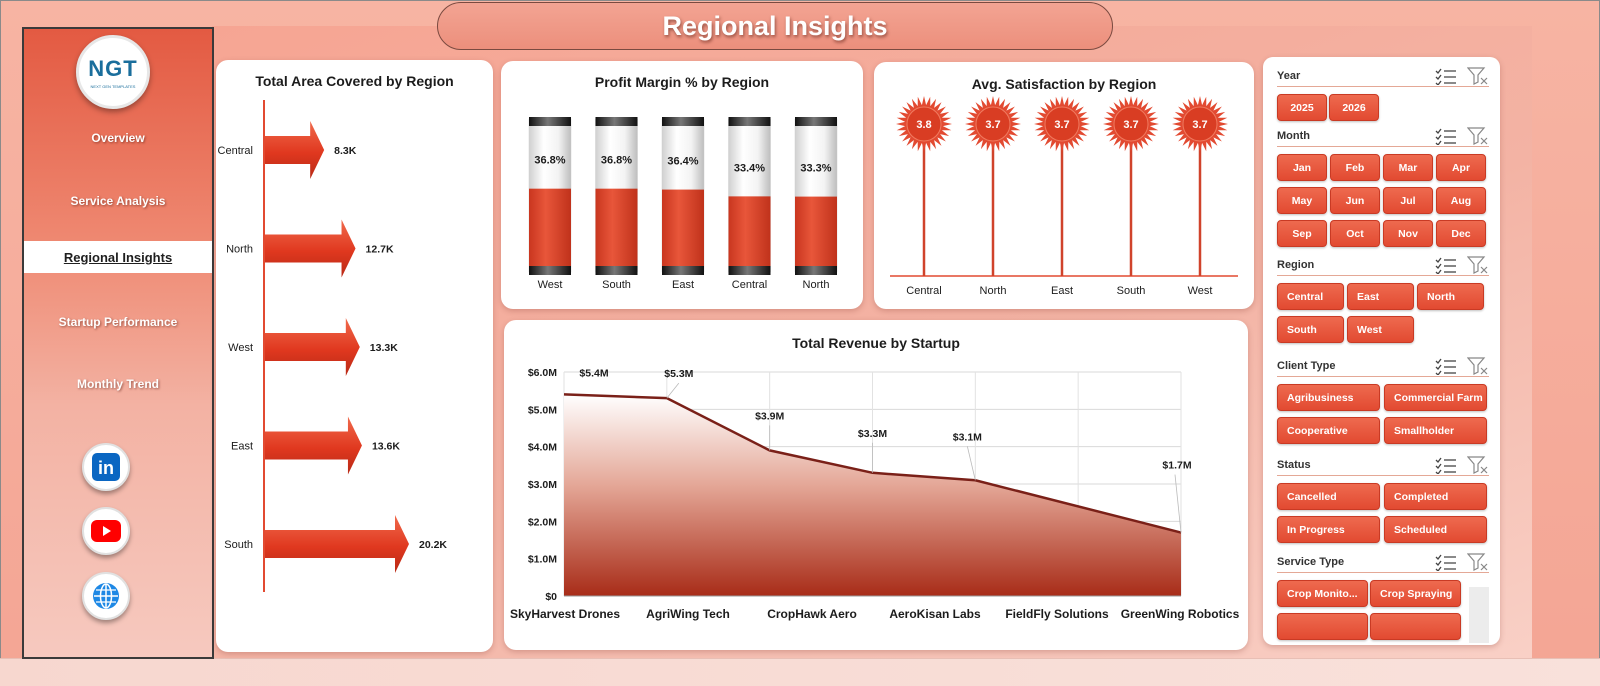 Image resolution: width=1600 pixels, height=686 pixels. What do you see at coordinates (749, 234) in the screenshot?
I see `profit-bar-central` at bounding box center [749, 234].